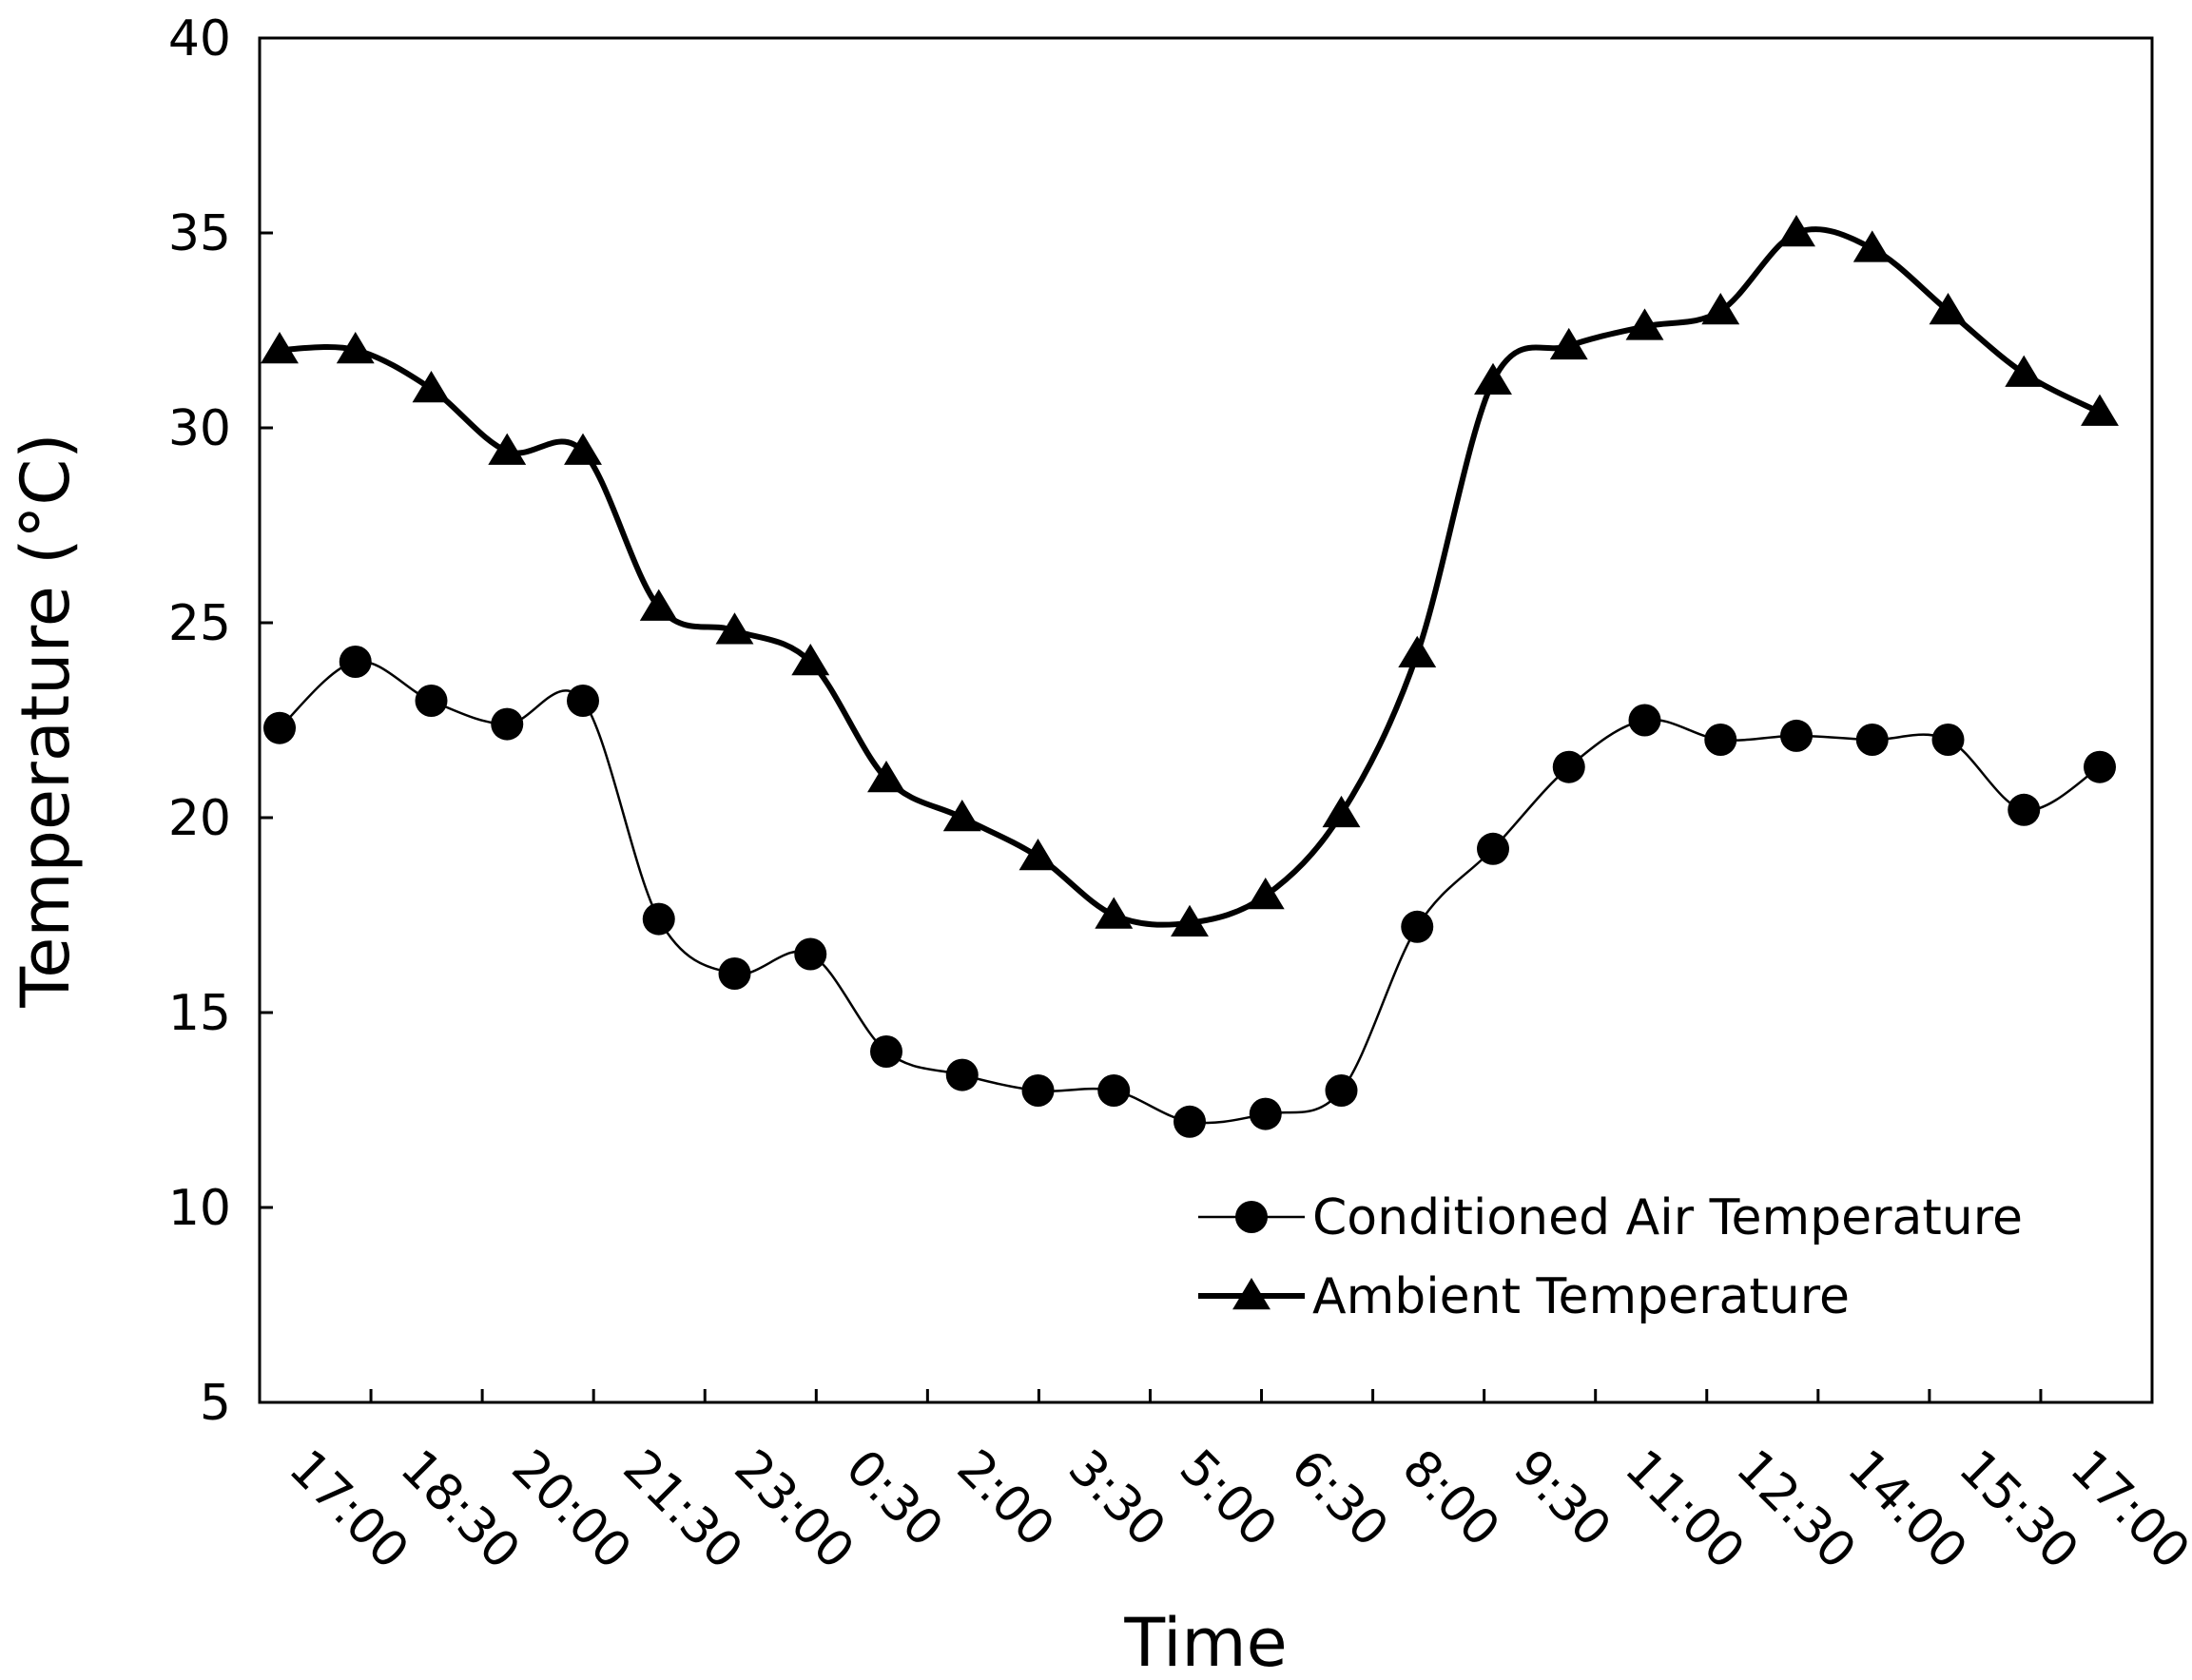 The height and width of the screenshot is (1680, 2192). What do you see at coordinates (682, 1509) in the screenshot?
I see `x-tick-label: 21:30` at bounding box center [682, 1509].